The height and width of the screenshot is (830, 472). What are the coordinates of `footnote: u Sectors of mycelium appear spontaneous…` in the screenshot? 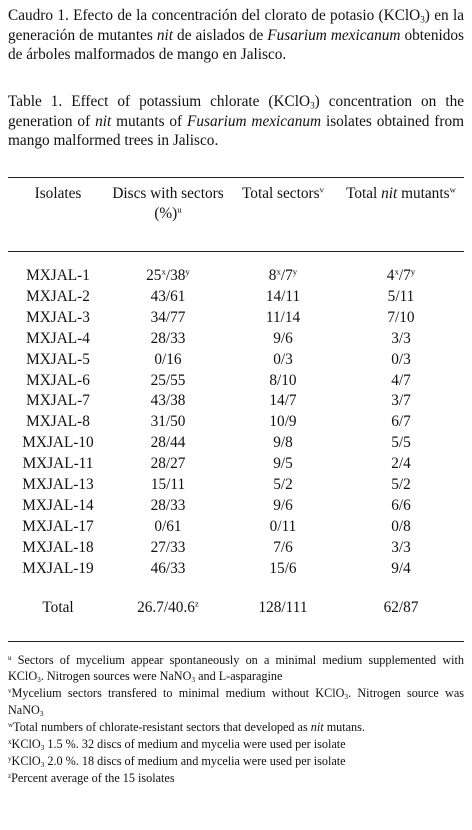 It's located at (236, 668).